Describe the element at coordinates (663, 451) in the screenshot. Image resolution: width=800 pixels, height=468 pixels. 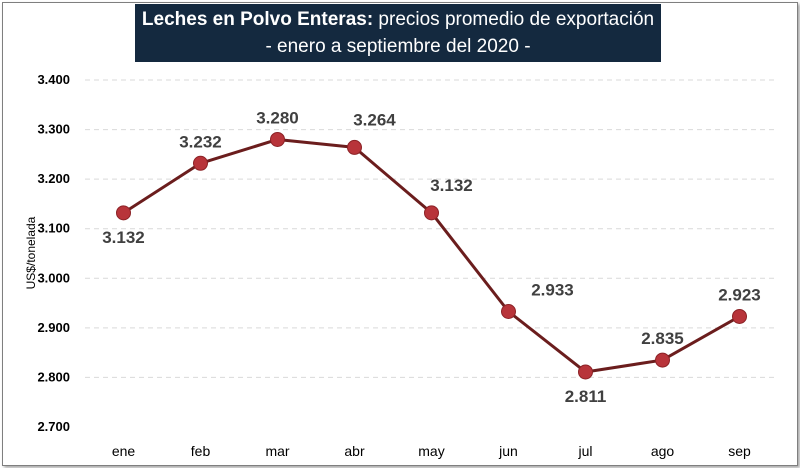
I see `x-tick-label: ago` at that location.